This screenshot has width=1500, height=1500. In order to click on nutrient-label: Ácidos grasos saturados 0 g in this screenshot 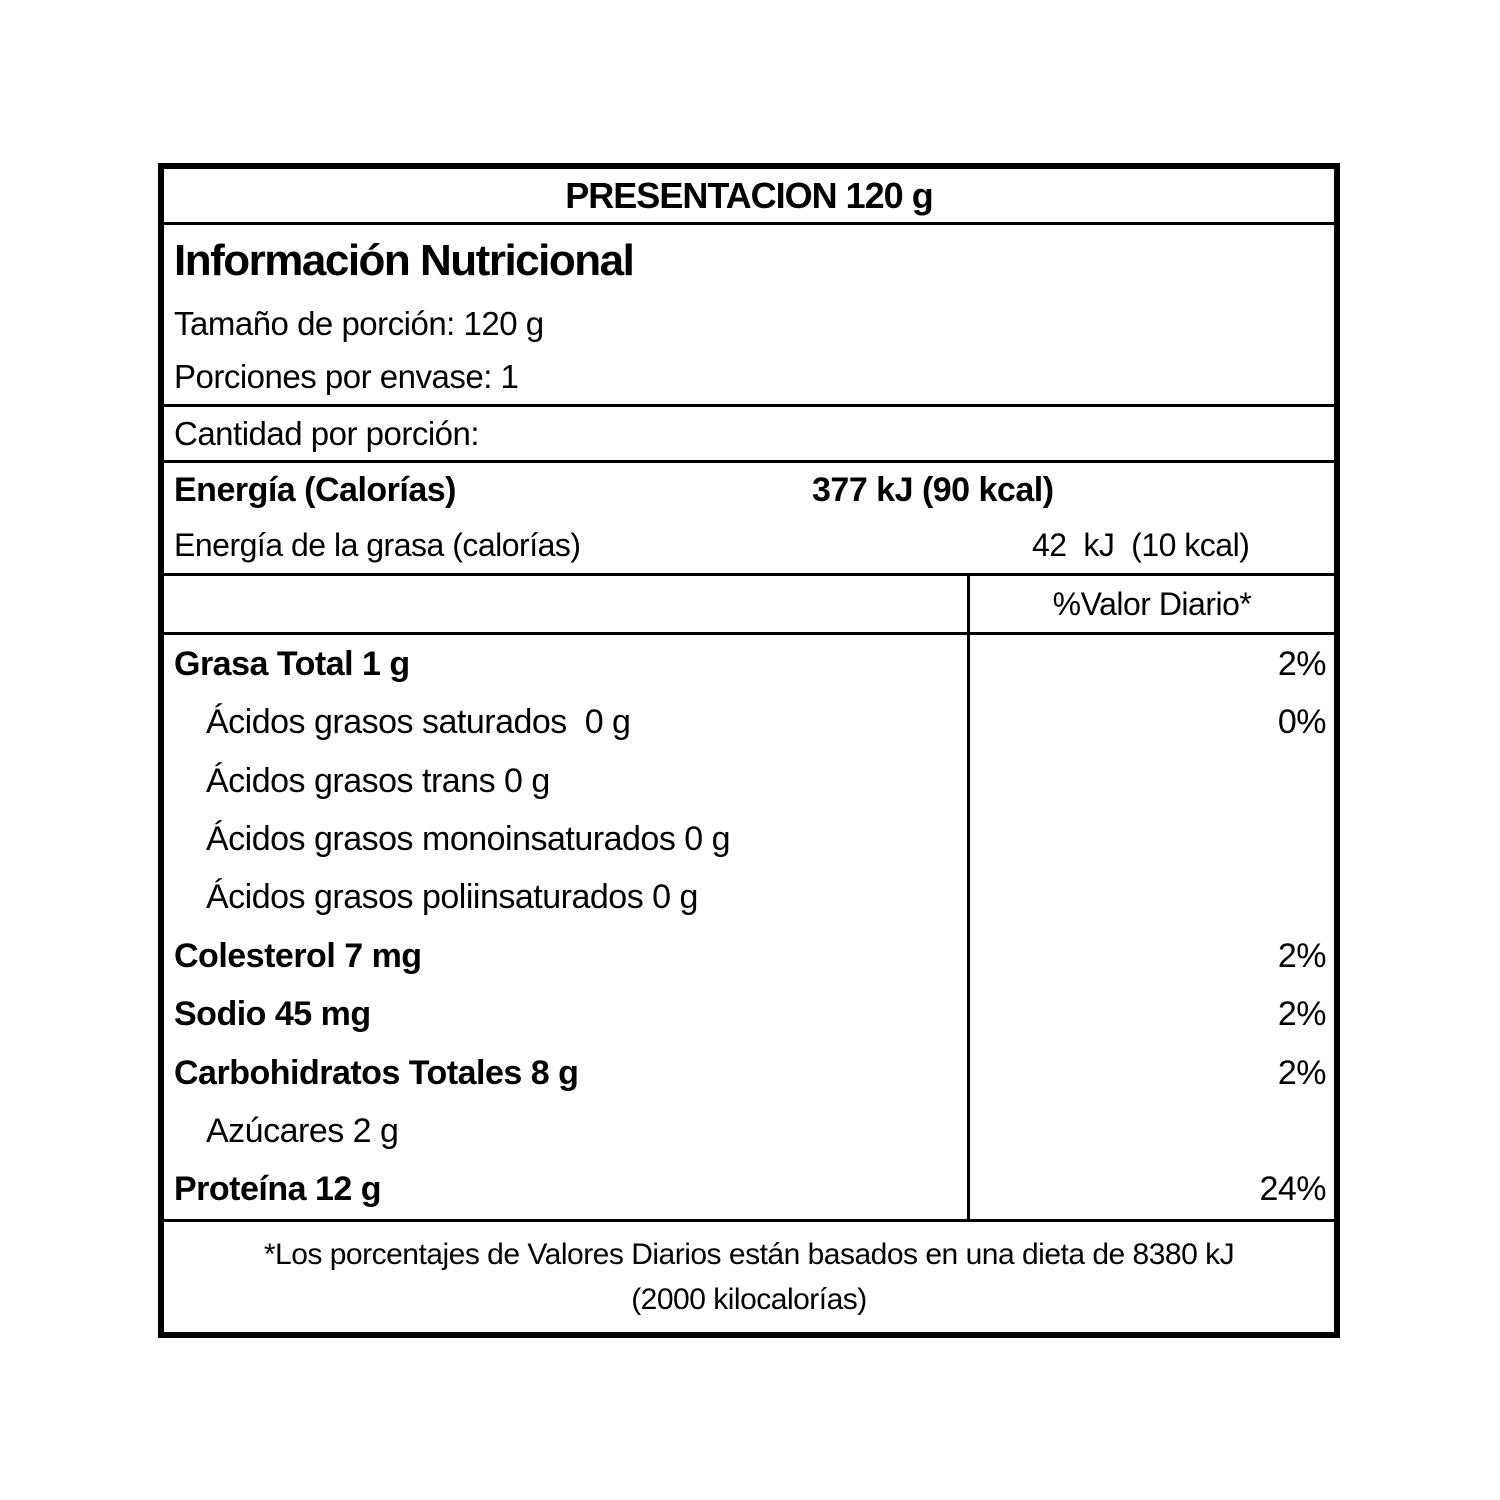, I will do `click(567, 722)`.